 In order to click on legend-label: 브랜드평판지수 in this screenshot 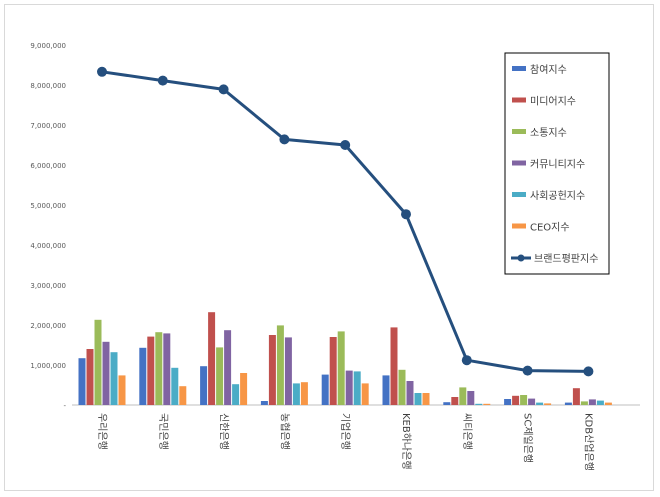, I will do `click(566, 259)`.